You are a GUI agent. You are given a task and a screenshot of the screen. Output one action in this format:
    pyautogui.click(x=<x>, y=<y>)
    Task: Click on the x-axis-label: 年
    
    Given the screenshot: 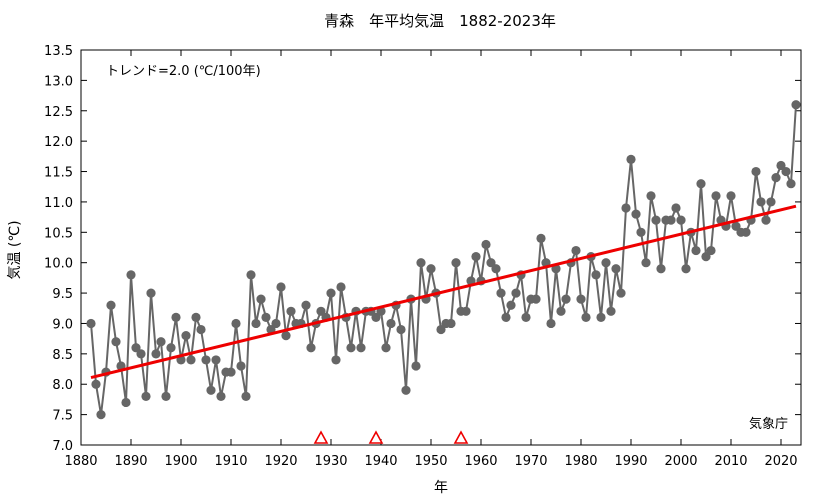 What is the action you would take?
    pyautogui.click(x=441, y=488)
    